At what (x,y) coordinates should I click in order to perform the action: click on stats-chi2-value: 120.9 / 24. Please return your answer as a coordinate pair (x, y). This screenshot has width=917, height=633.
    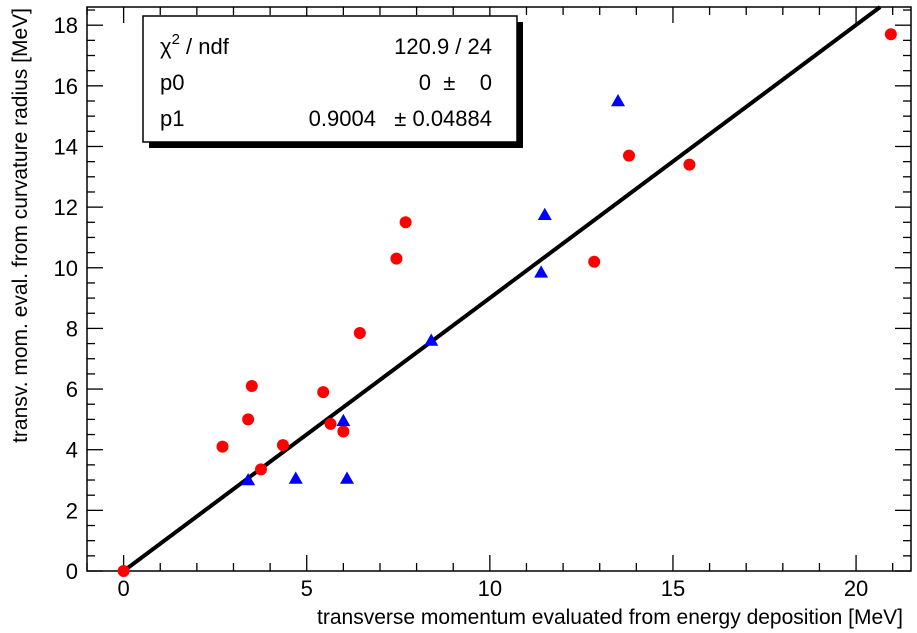
    Looking at the image, I should click on (443, 46).